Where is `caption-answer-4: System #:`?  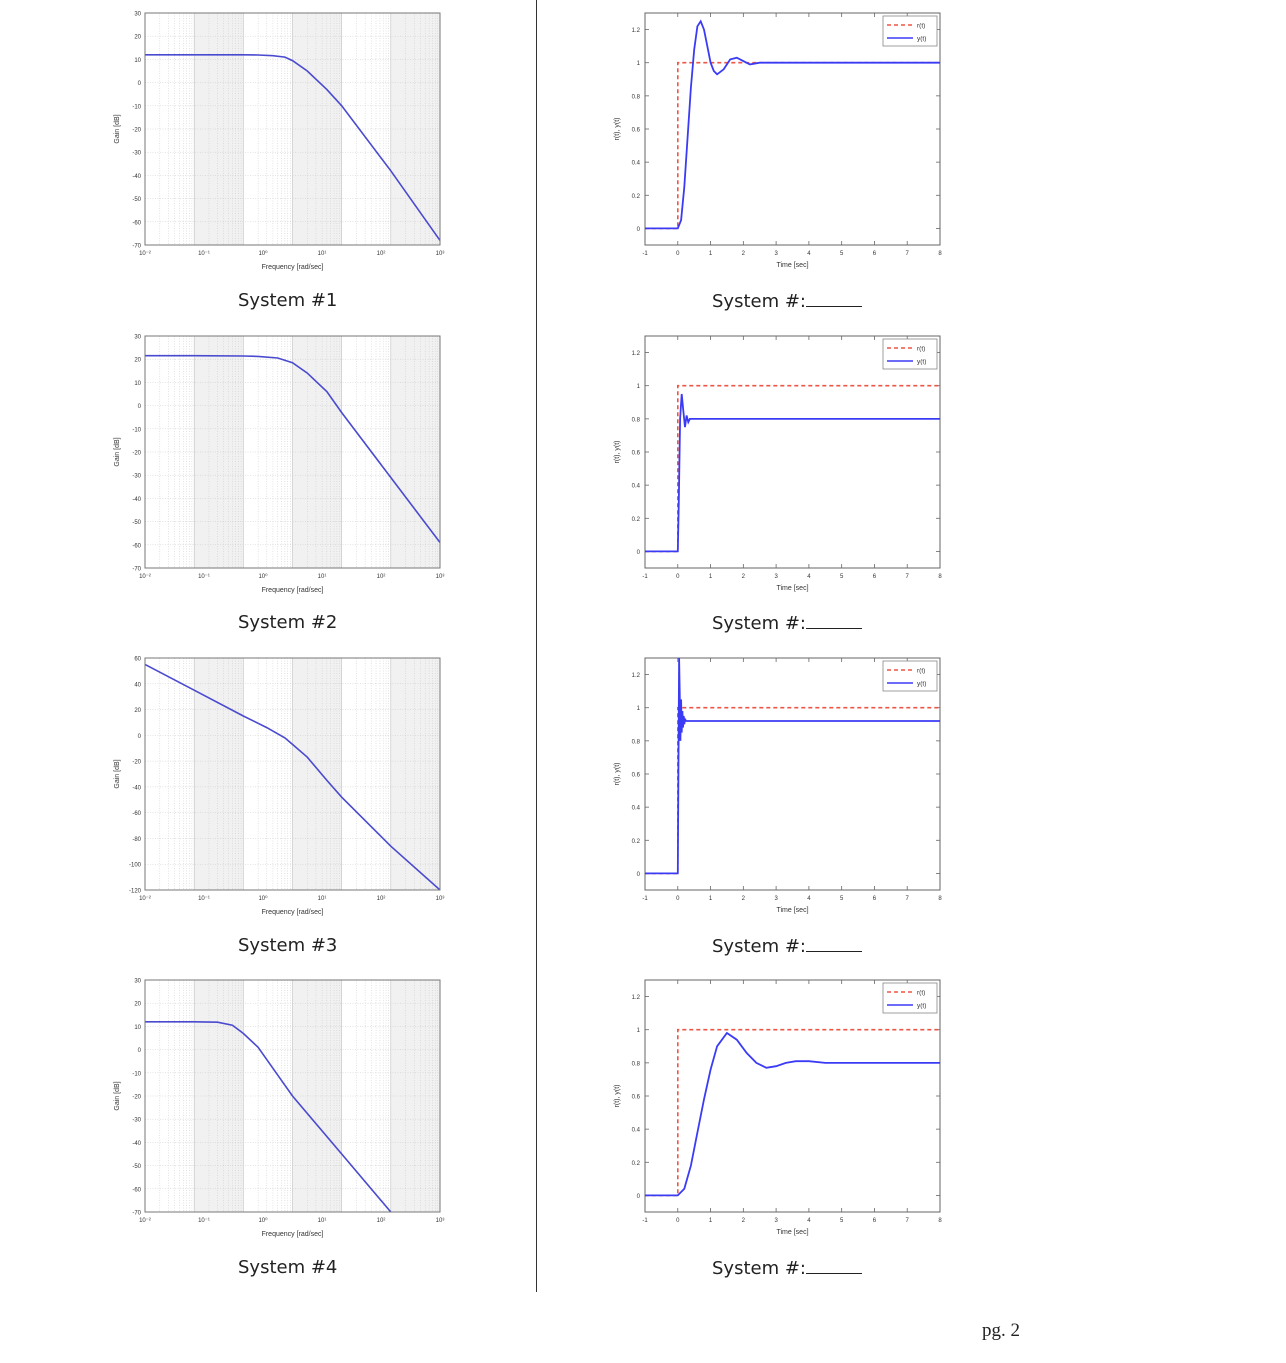 caption-answer-4: System #: is located at coordinates (787, 1268).